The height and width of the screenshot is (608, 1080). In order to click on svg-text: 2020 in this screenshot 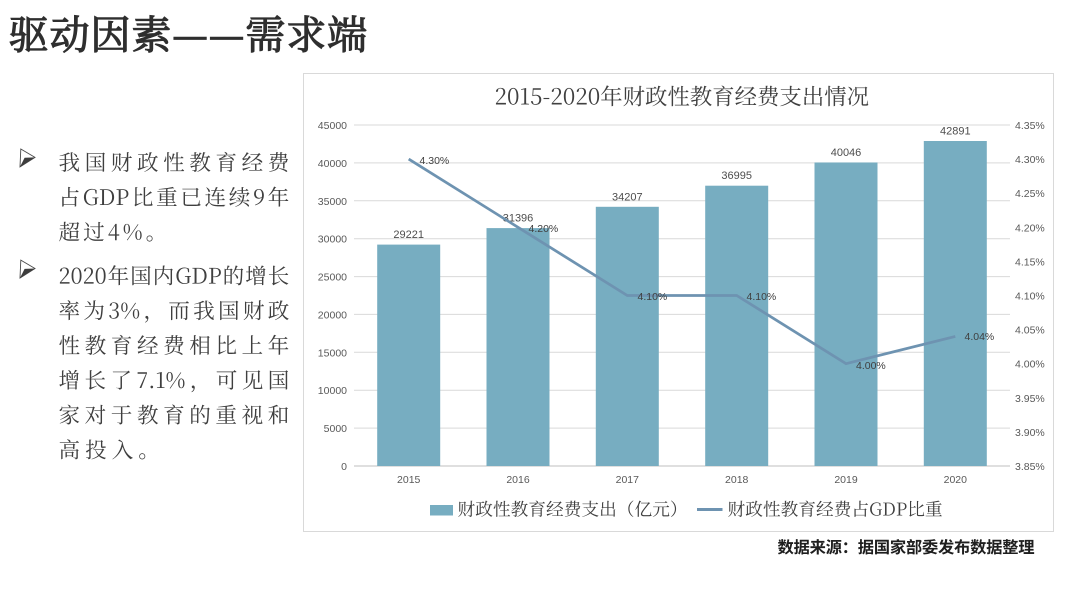, I will do `click(956, 480)`.